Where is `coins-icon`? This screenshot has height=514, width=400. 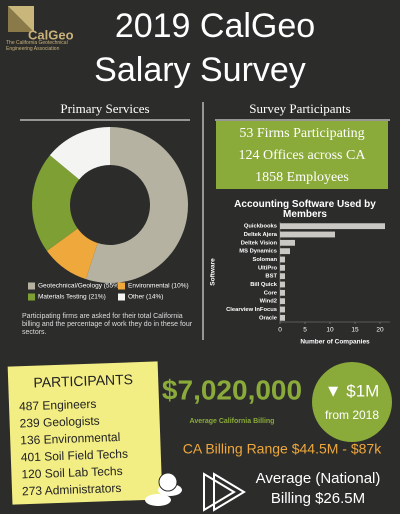
coins-icon is located at coordinates (163, 489).